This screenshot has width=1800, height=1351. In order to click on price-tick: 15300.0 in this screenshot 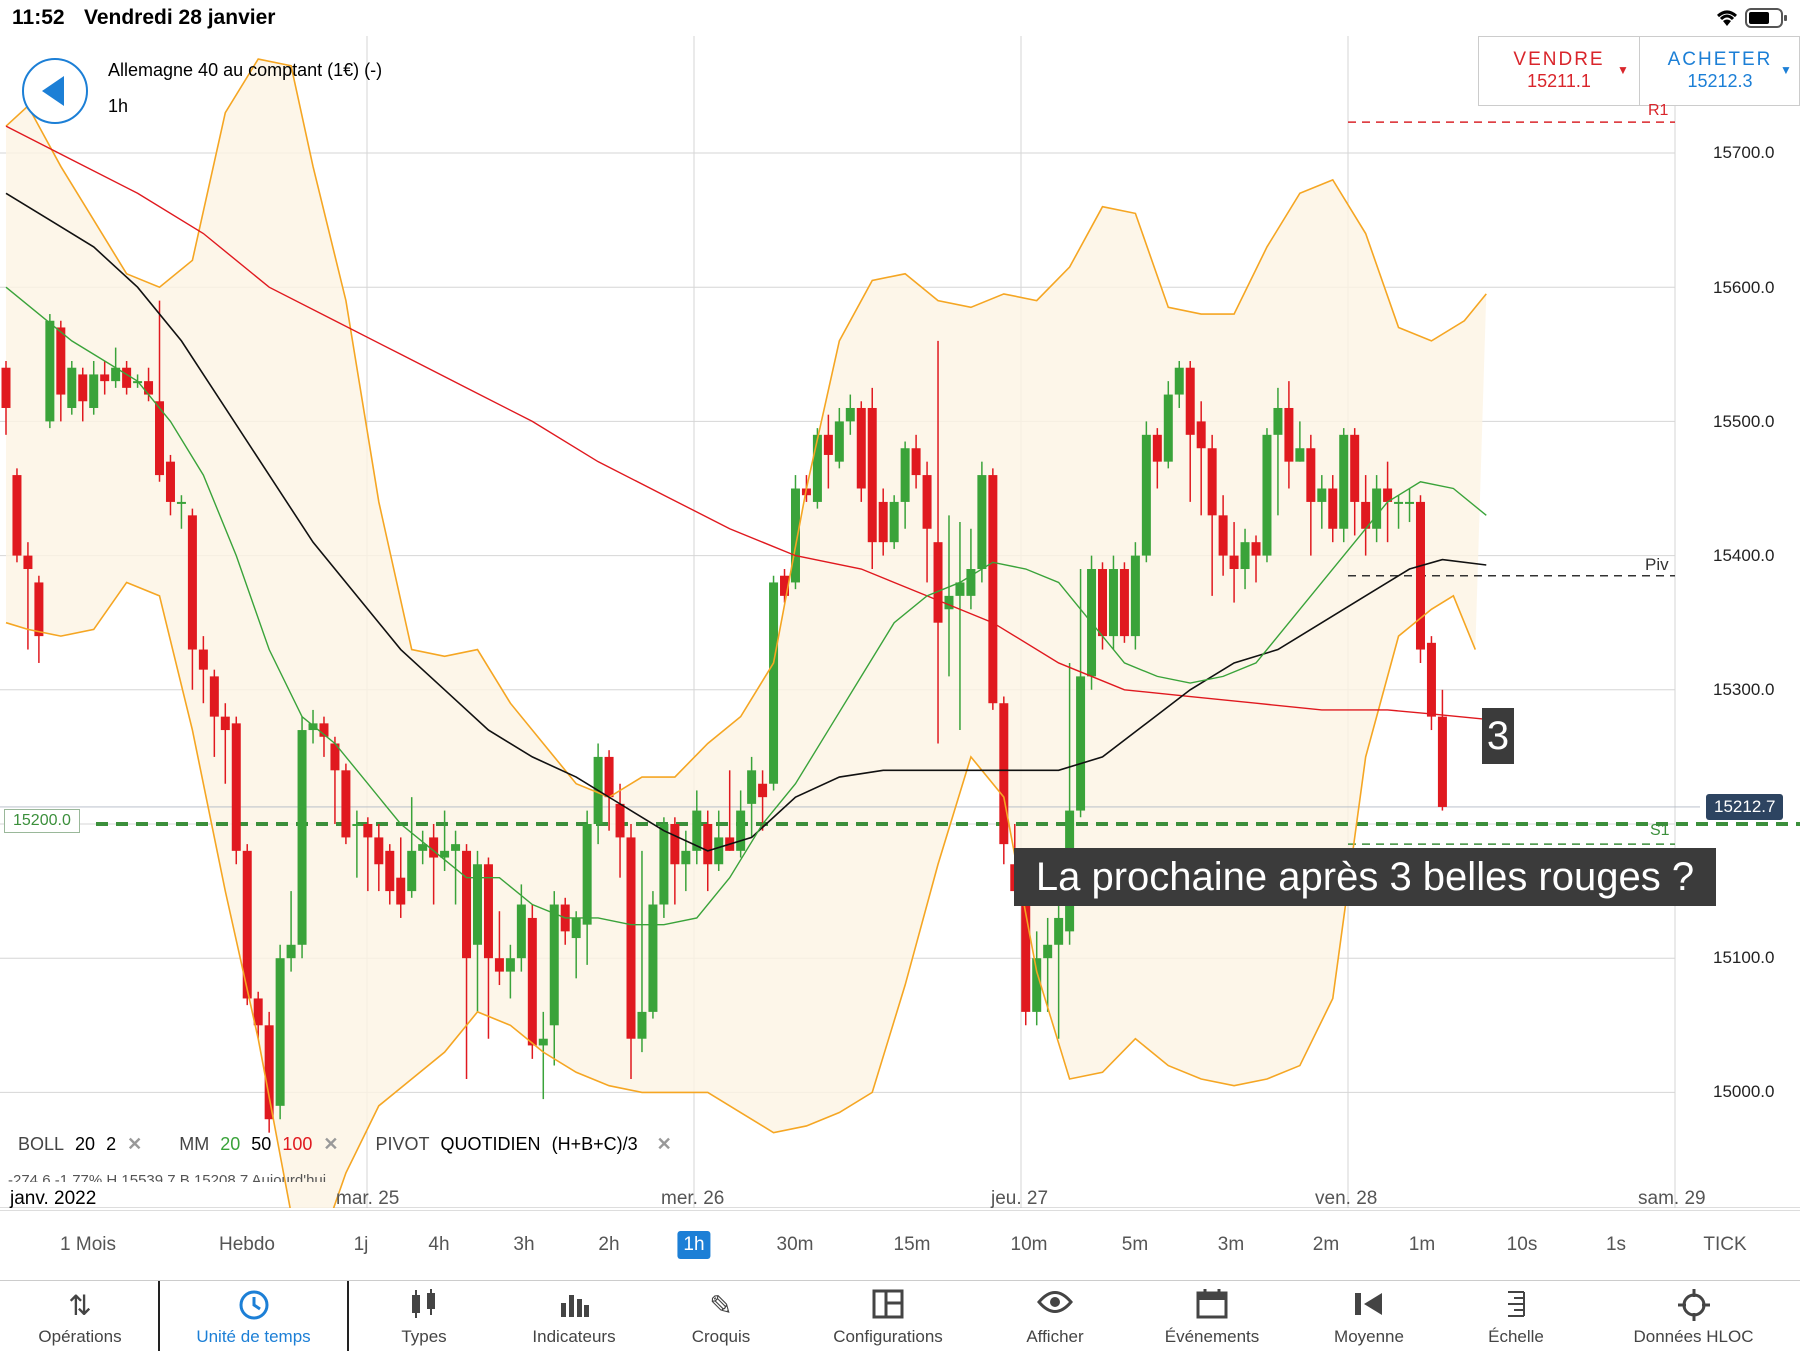, I will do `click(1744, 689)`.